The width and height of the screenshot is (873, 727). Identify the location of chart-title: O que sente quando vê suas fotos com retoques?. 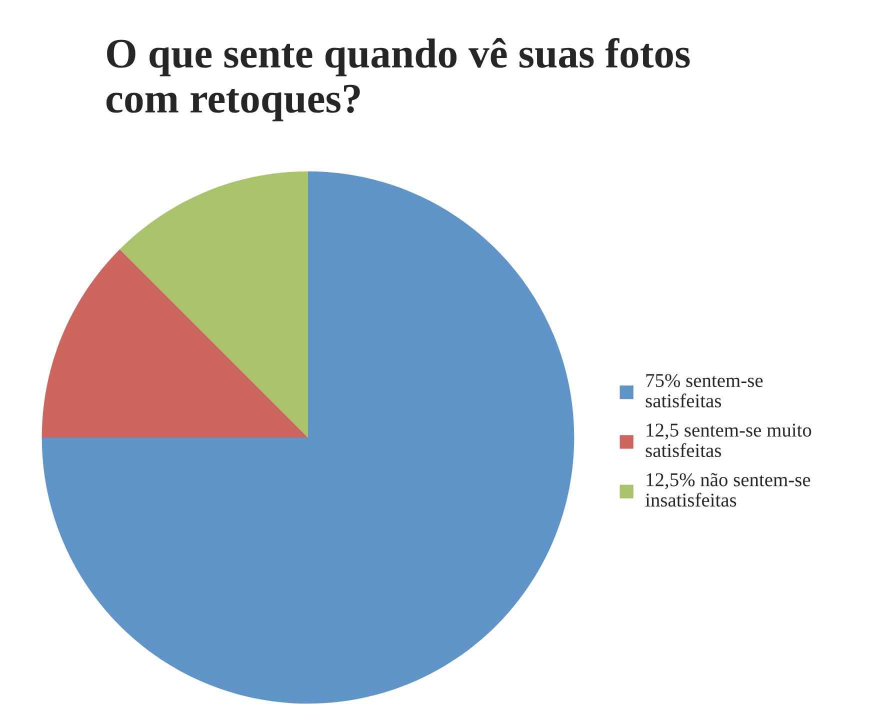
(398, 80).